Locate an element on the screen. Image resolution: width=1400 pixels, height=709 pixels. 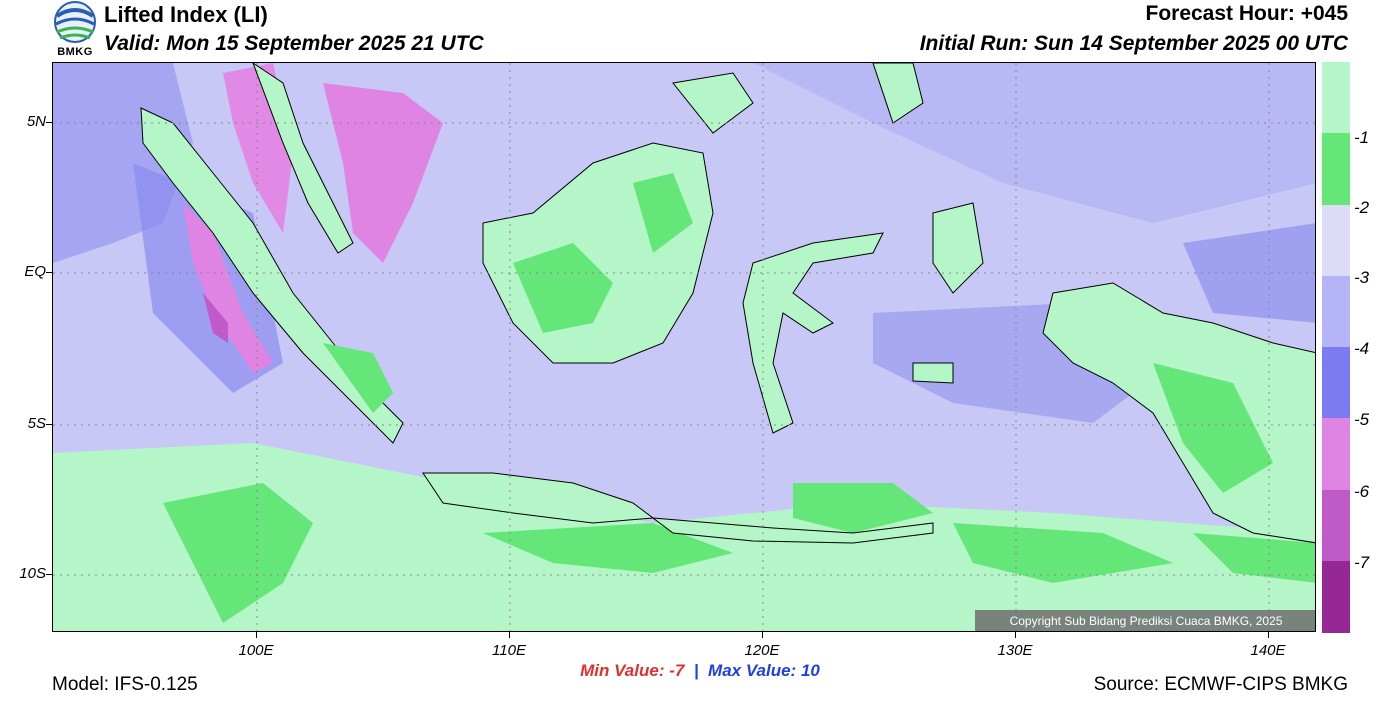
model-info: Model: IFS-0.125 is located at coordinates (125, 684).